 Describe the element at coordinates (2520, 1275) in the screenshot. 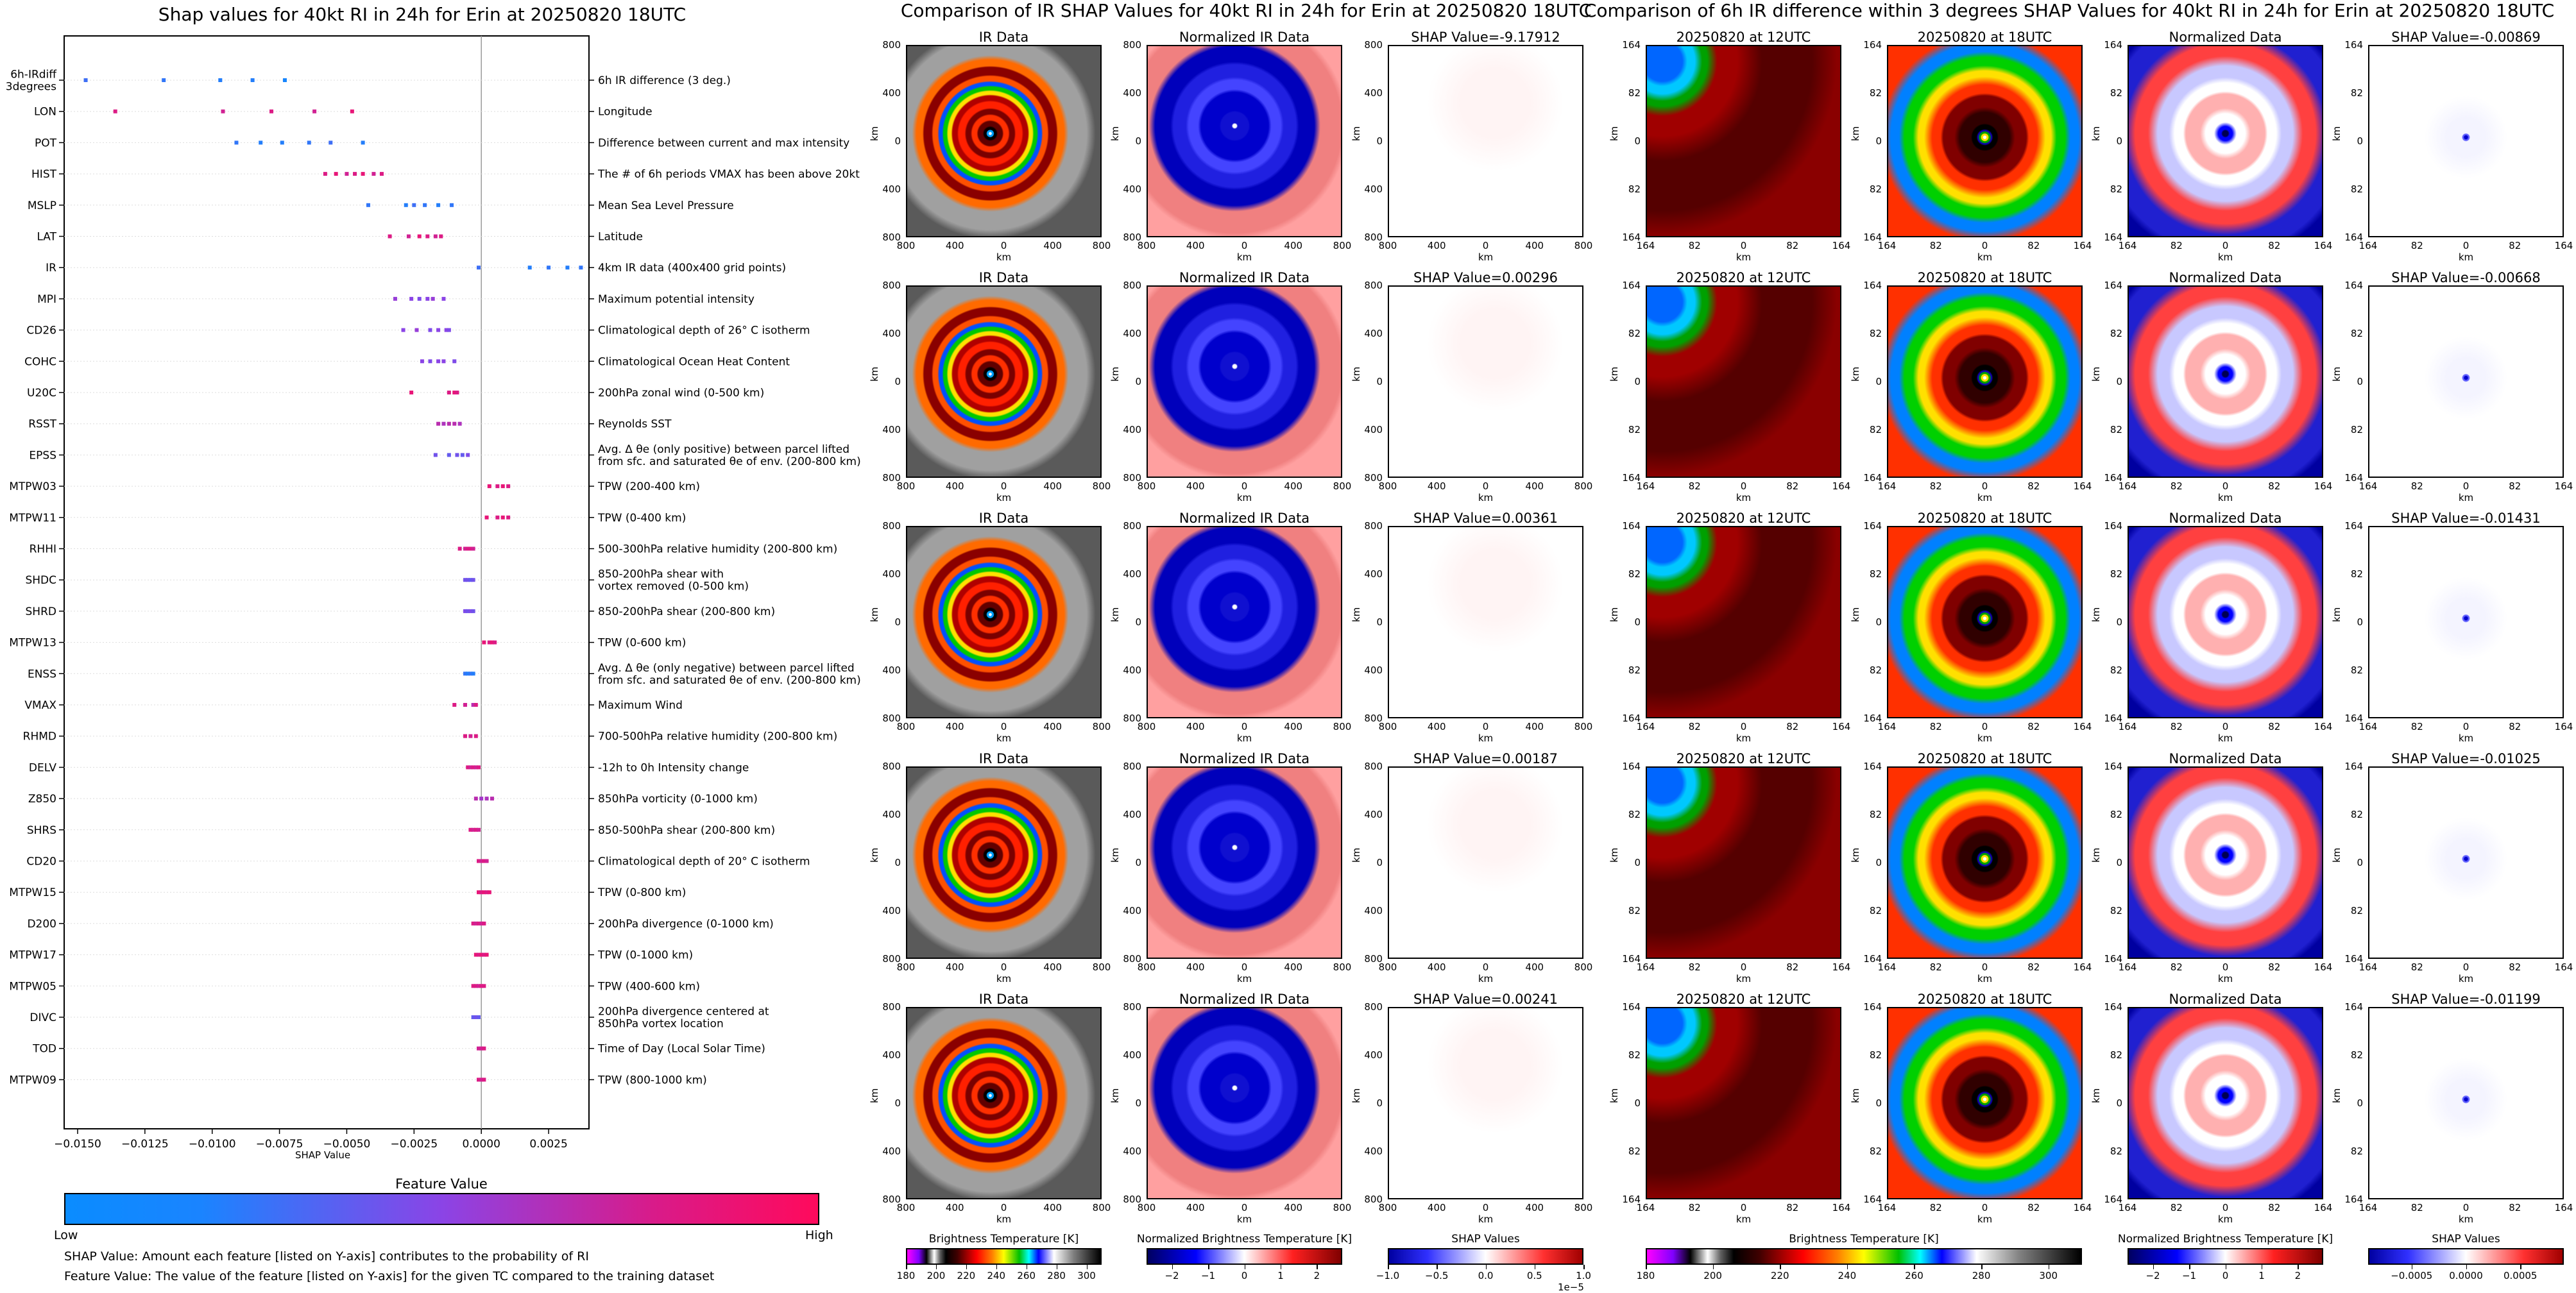

I see `diff-shap-colorbar-tick-label: 0.0005` at that location.